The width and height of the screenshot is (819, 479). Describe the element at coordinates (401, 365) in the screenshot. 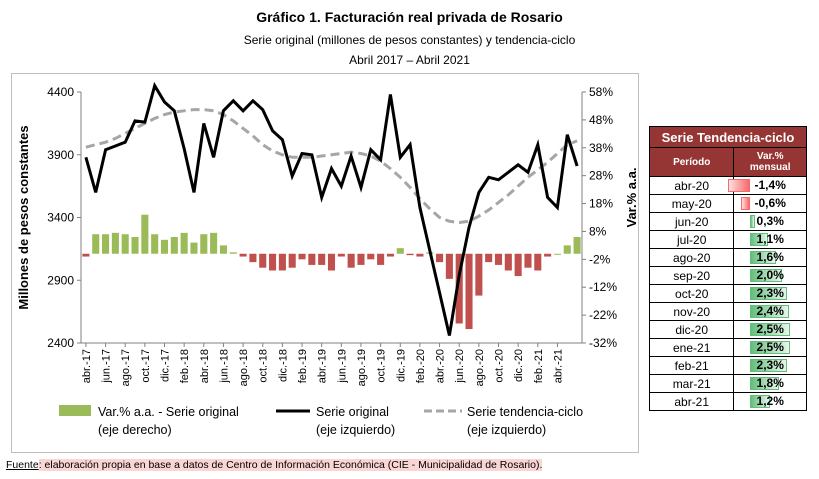

I see `x-tick-label: dic.-19` at that location.